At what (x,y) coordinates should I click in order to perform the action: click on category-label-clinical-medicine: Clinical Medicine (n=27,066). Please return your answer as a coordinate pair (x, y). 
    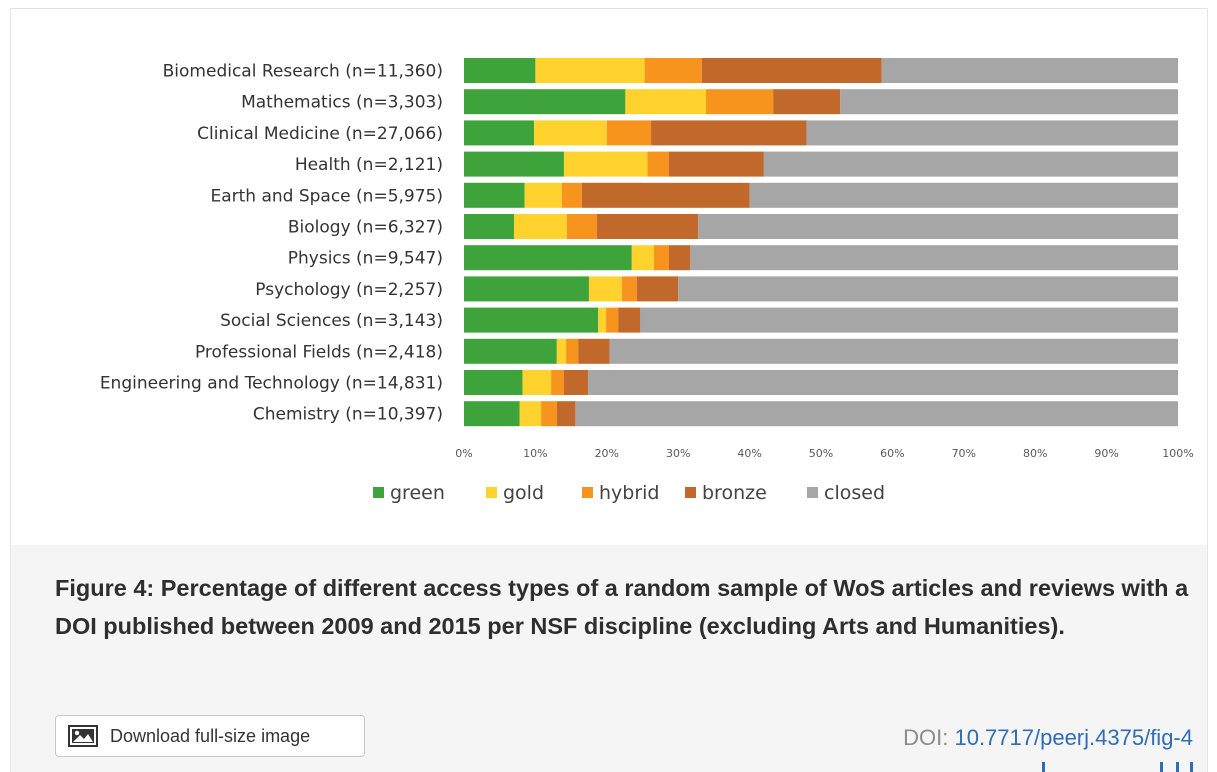
    Looking at the image, I should click on (320, 134).